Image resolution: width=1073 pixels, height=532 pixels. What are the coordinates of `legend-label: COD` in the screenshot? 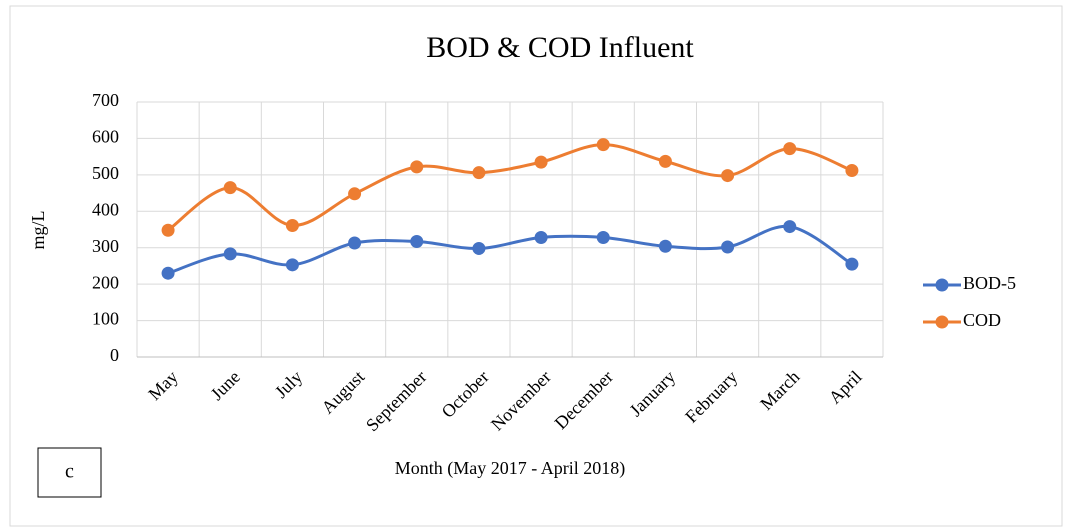 It's located at (982, 320).